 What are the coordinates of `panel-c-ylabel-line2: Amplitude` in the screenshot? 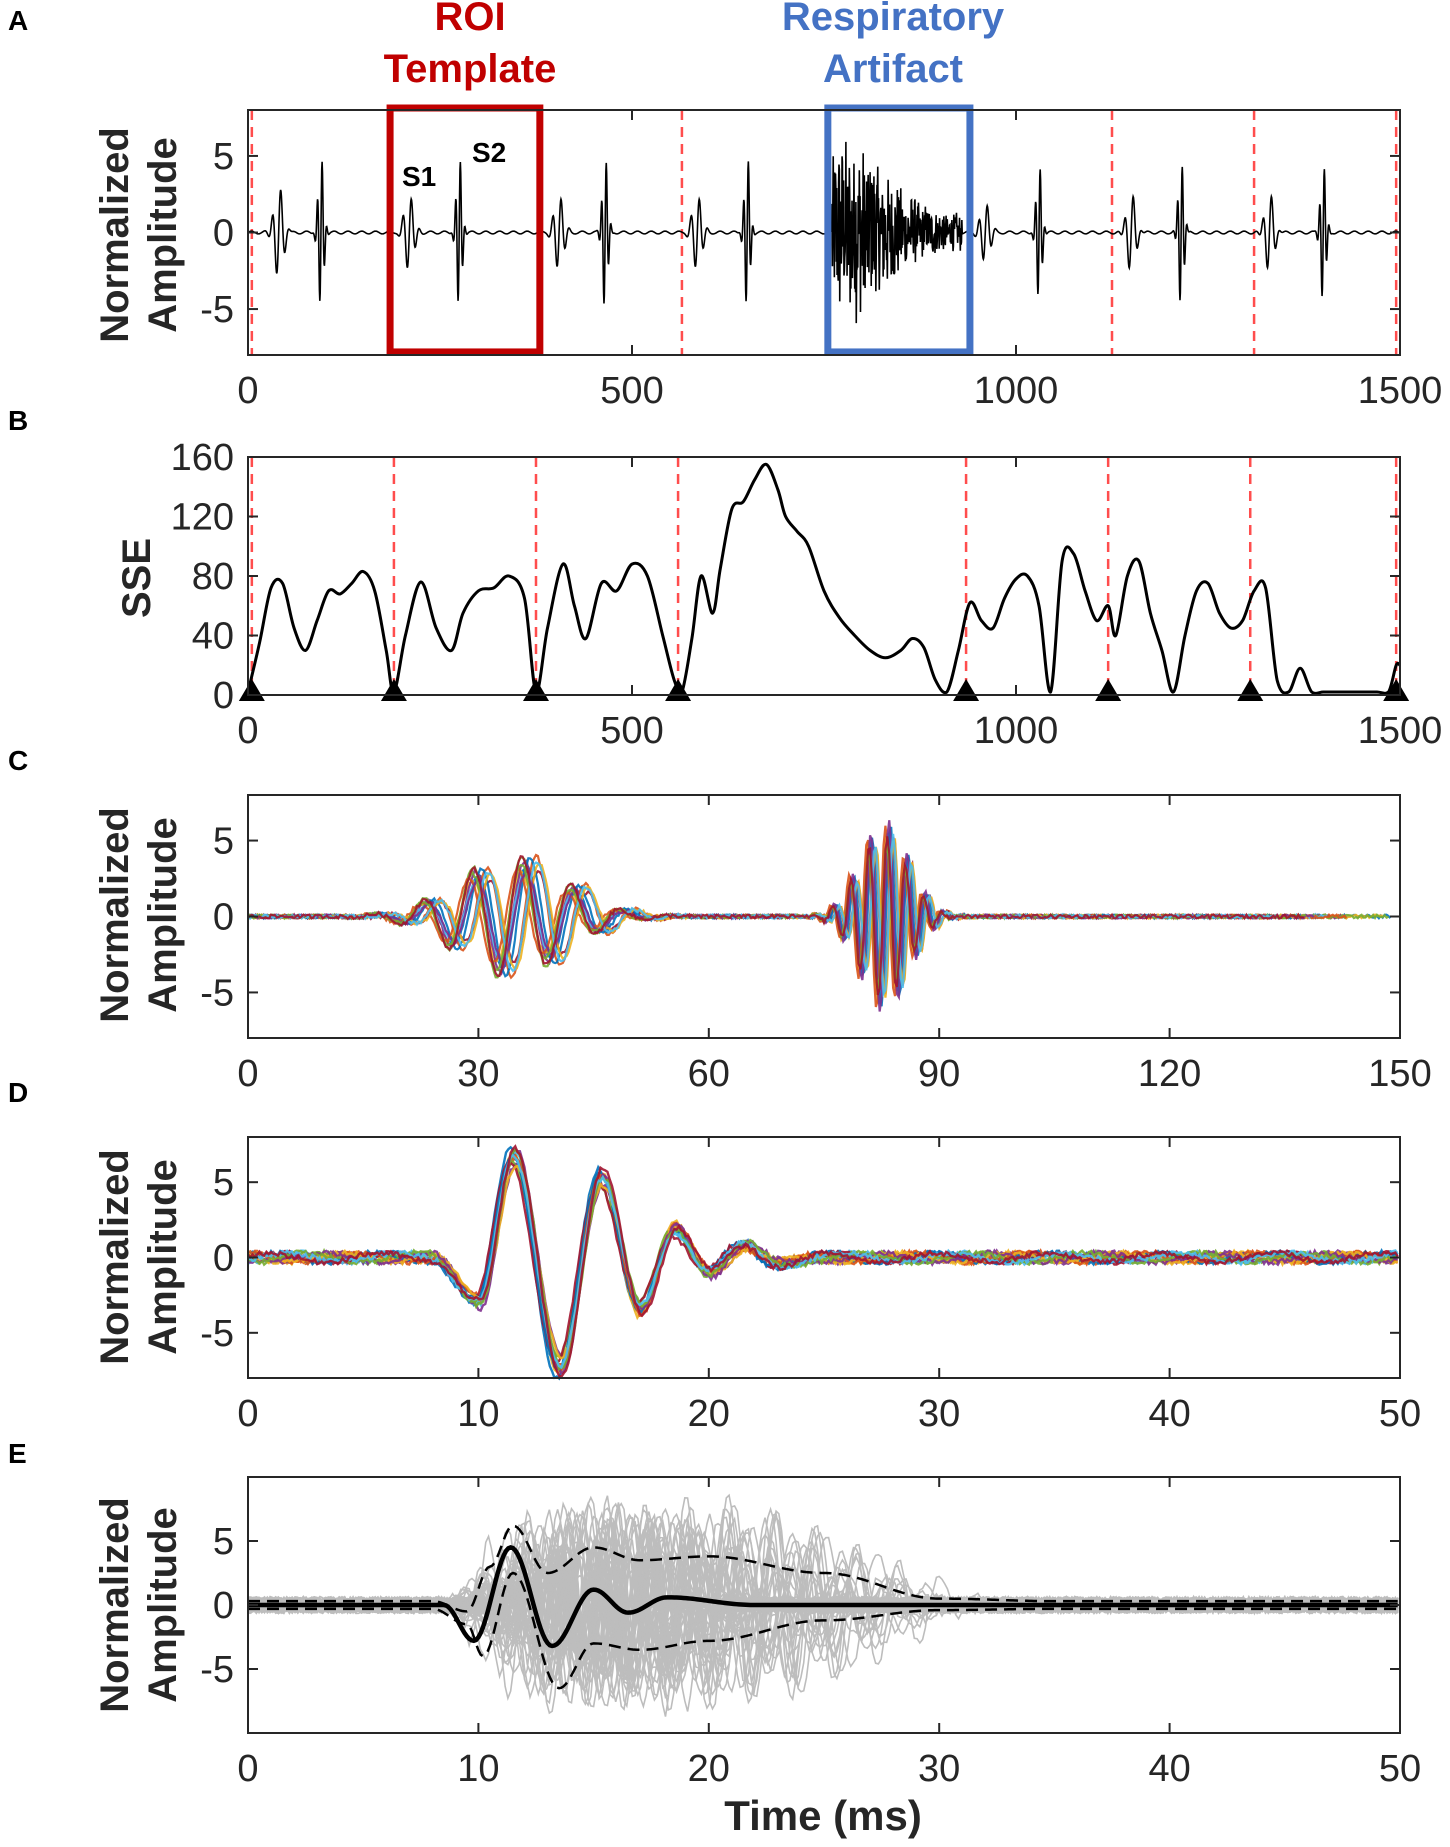 It's located at (163, 915).